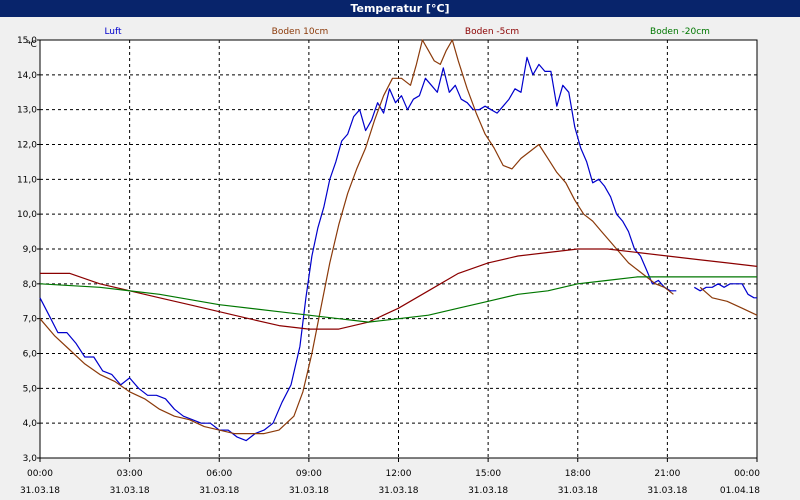 The image size is (800, 500). What do you see at coordinates (399, 474) in the screenshot?
I see `x-tick-time: 12:00` at bounding box center [399, 474].